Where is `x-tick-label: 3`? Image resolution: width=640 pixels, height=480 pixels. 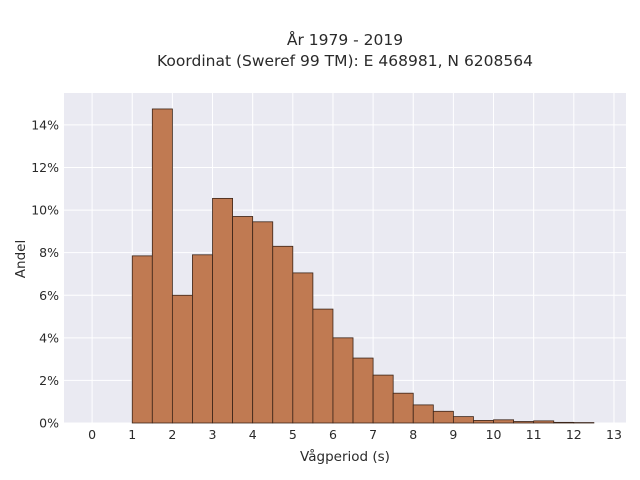
x-tick-label: 3 is located at coordinates (213, 434).